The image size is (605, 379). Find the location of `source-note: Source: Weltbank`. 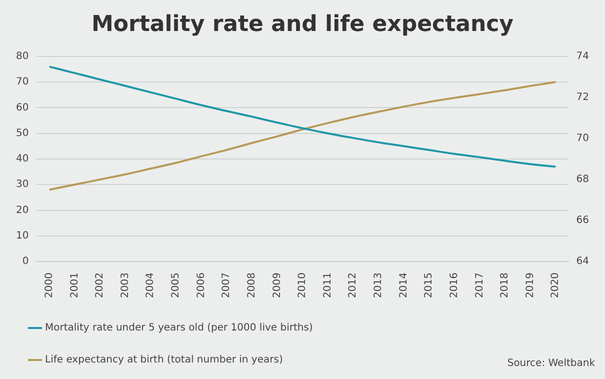

source-note: Source: Weltbank is located at coordinates (551, 363).